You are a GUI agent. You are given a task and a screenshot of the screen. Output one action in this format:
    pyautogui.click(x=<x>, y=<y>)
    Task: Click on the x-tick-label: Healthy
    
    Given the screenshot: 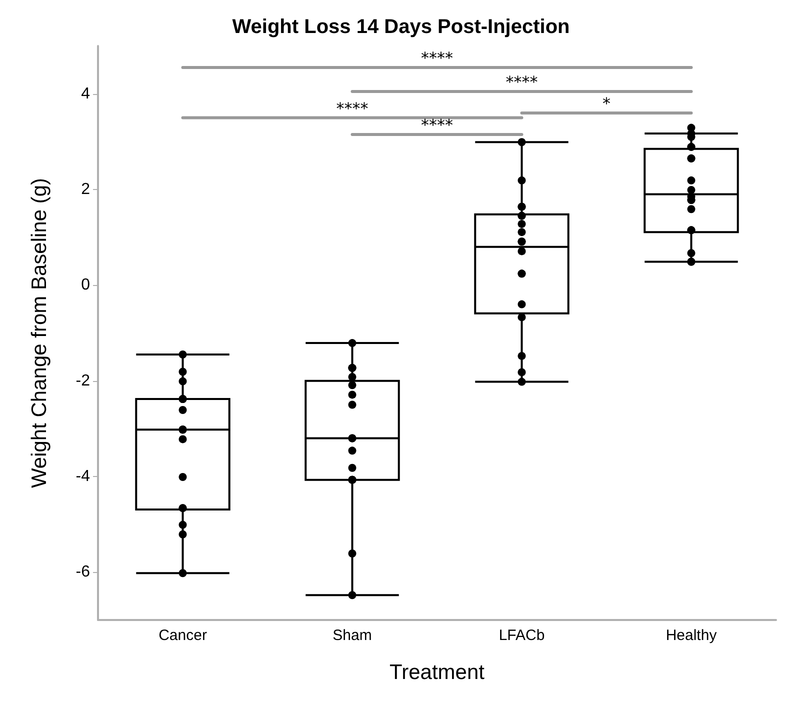 What is the action you would take?
    pyautogui.click(x=692, y=635)
    